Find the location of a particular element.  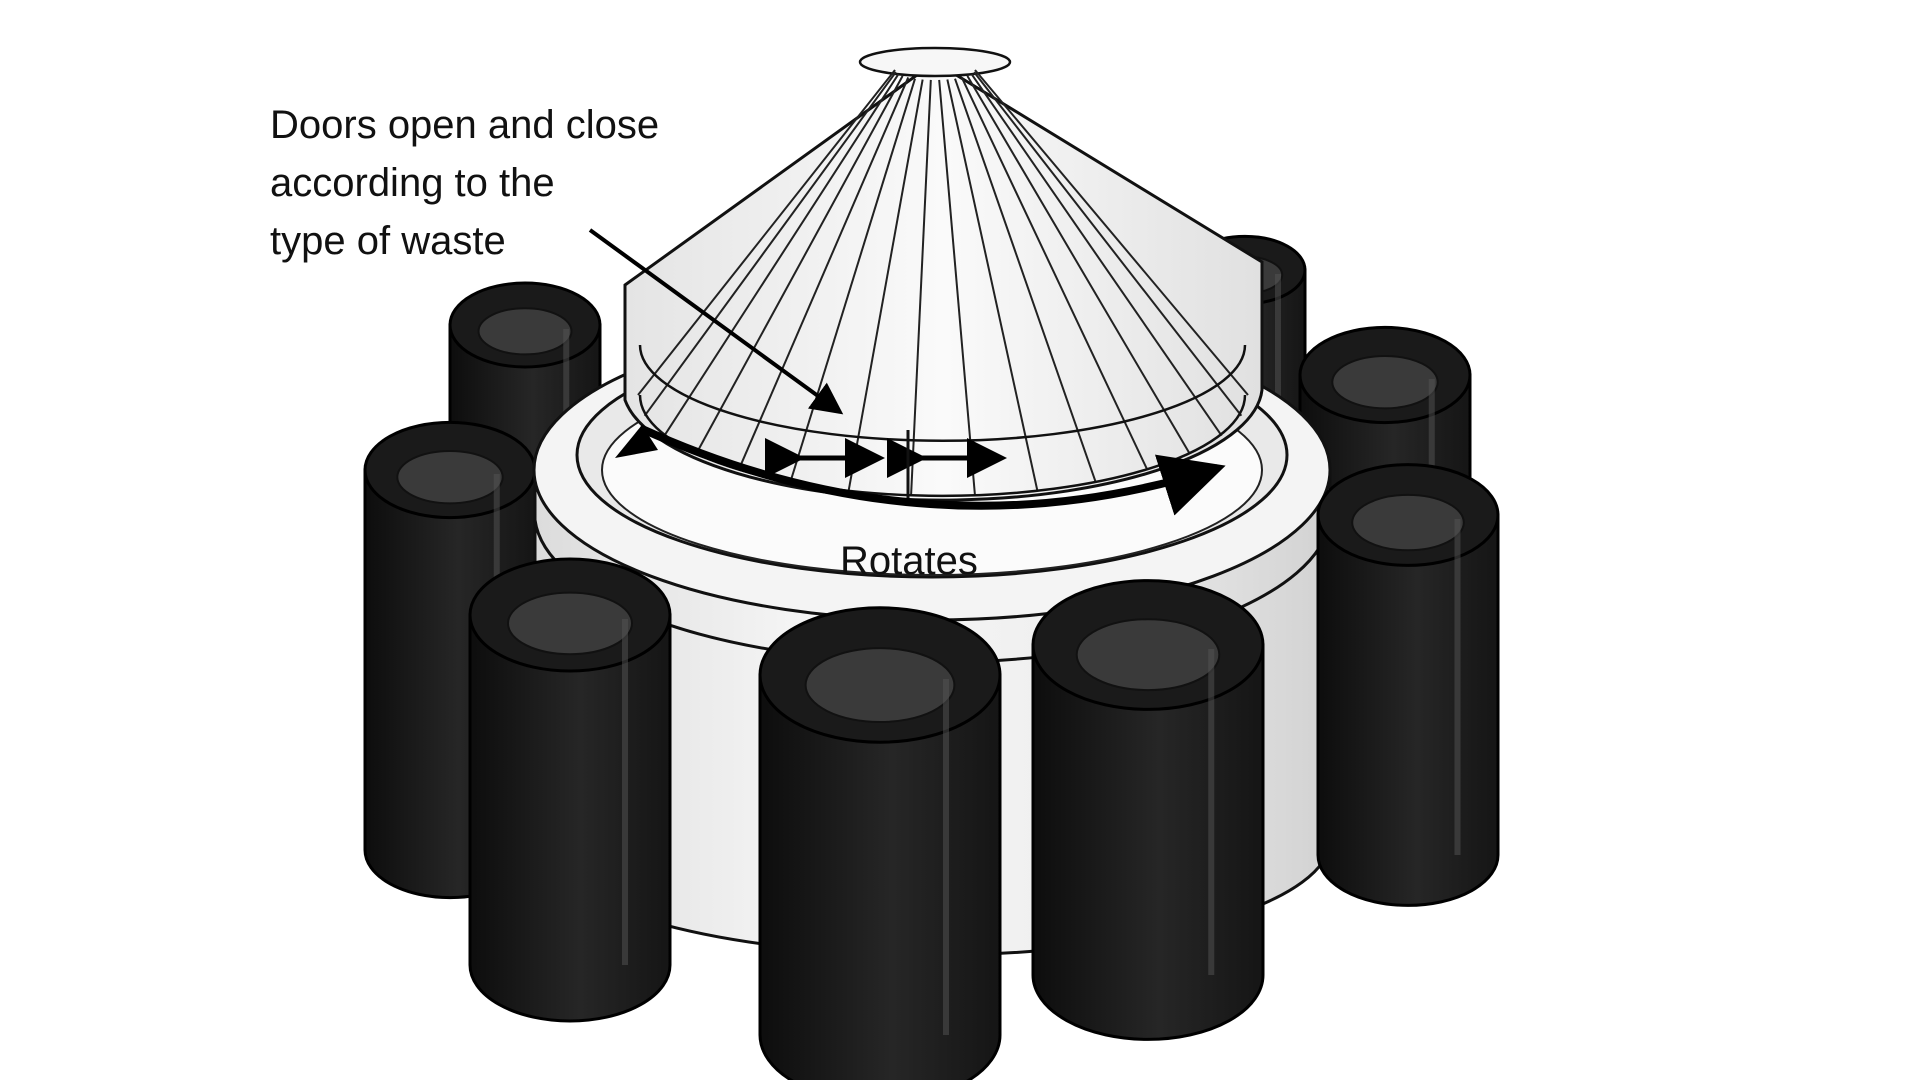

doors-label-line1: Doors open and close is located at coordinates (464, 125).